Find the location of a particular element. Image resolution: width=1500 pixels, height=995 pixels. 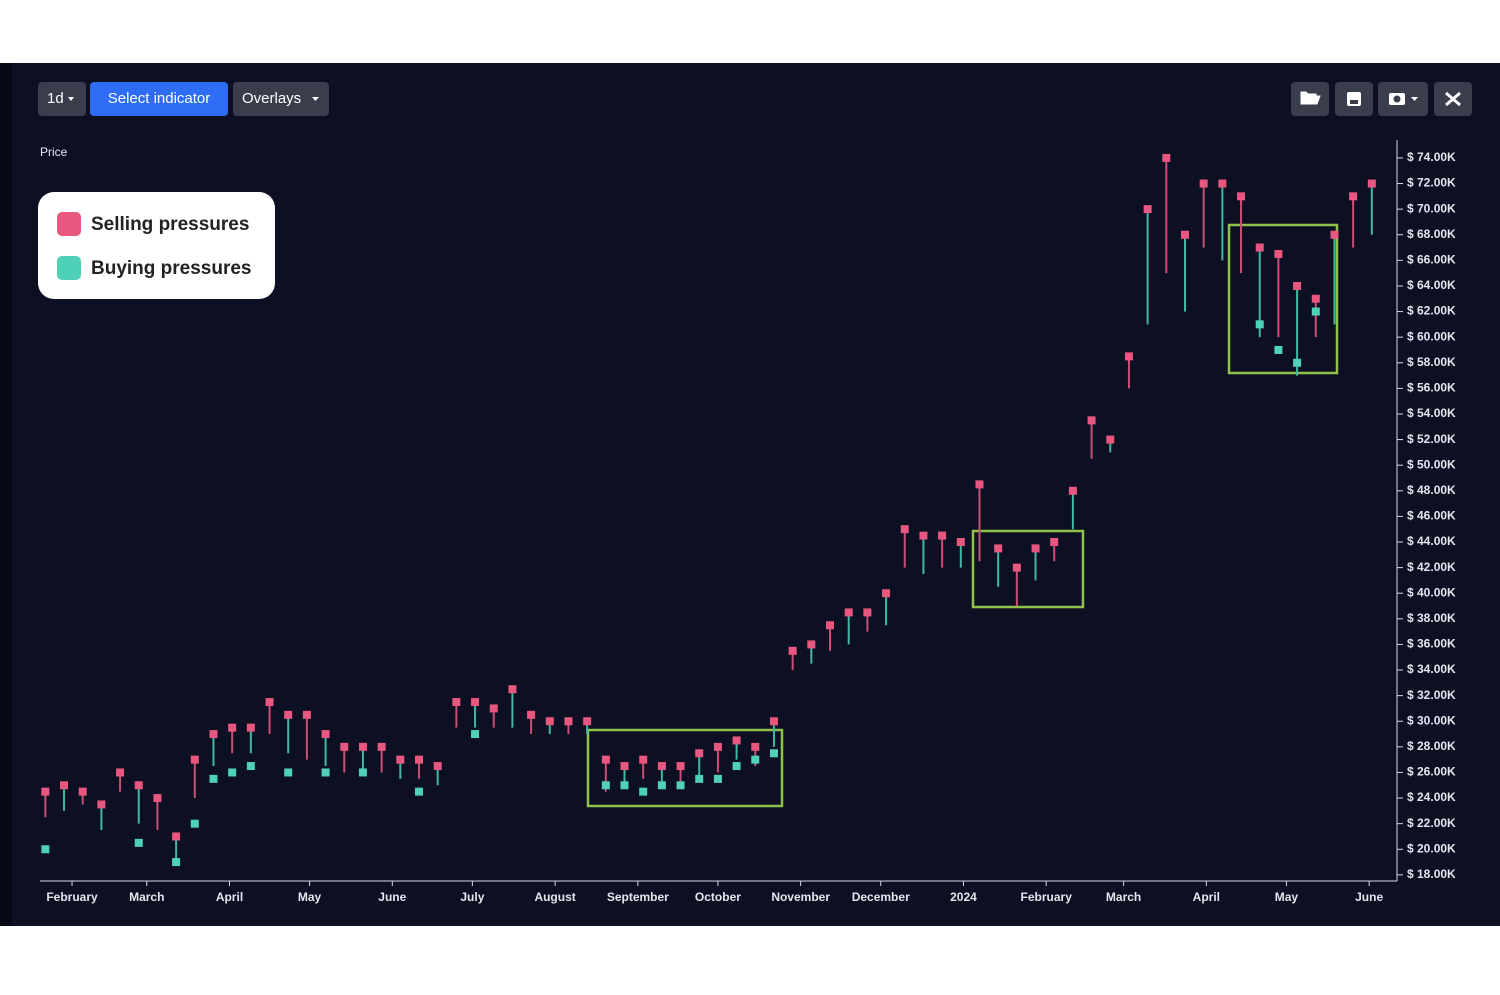

indicator-button is located at coordinates (159, 99).